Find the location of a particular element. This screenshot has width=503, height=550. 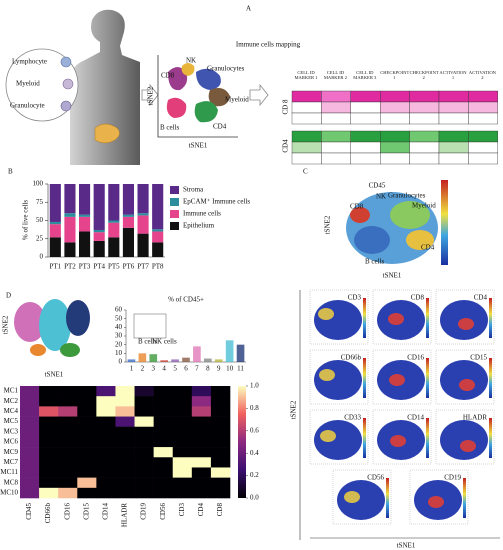

marker-title: HLADR is located at coordinates (475, 418).